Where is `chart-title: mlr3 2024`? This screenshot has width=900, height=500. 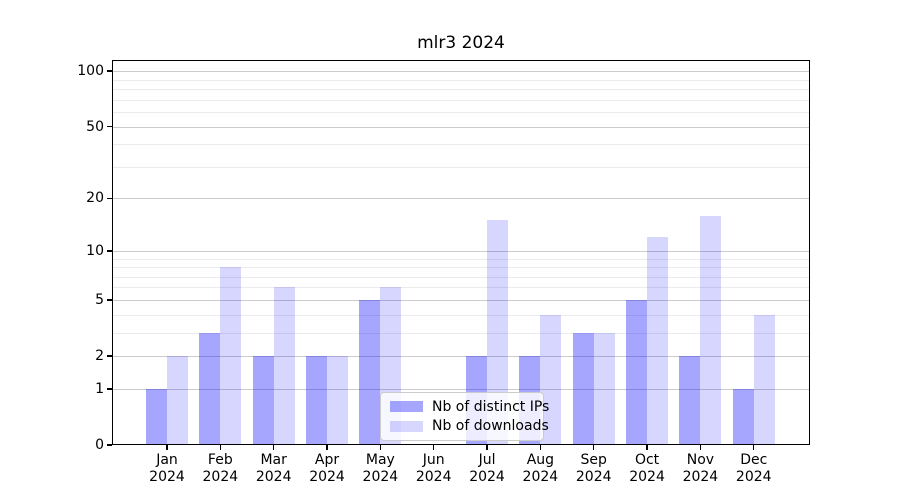 chart-title: mlr3 2024 is located at coordinates (461, 43).